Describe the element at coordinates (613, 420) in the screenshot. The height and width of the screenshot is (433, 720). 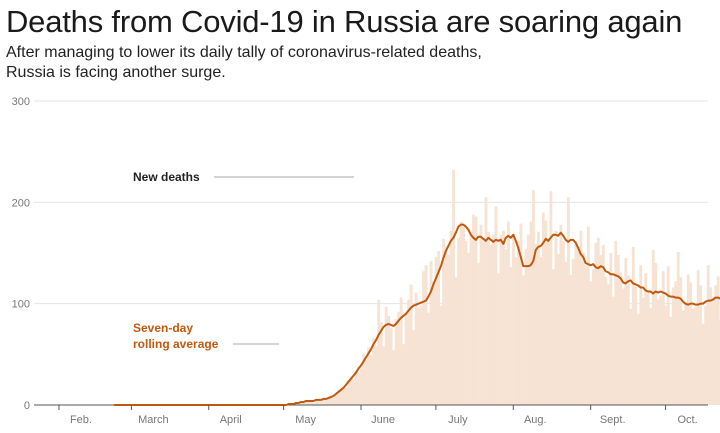
I see `x-tick-label: Sept.` at that location.